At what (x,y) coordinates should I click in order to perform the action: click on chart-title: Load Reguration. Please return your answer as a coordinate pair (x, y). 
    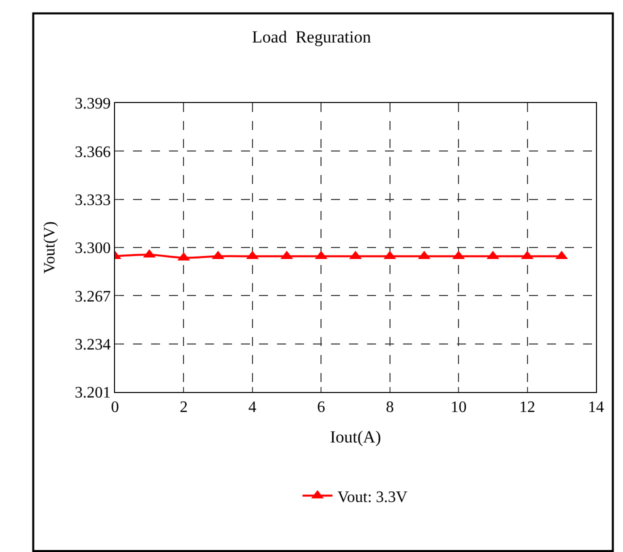
    Looking at the image, I should click on (312, 36).